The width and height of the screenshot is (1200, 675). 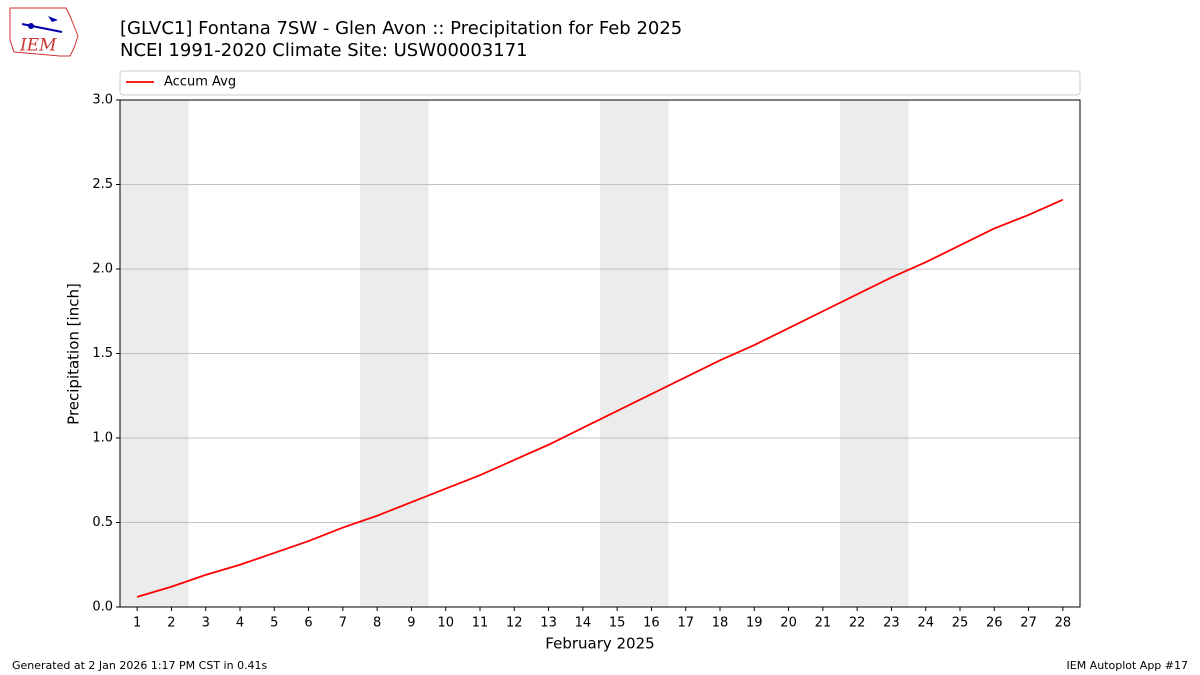 What do you see at coordinates (600, 83) in the screenshot?
I see `legend-box` at bounding box center [600, 83].